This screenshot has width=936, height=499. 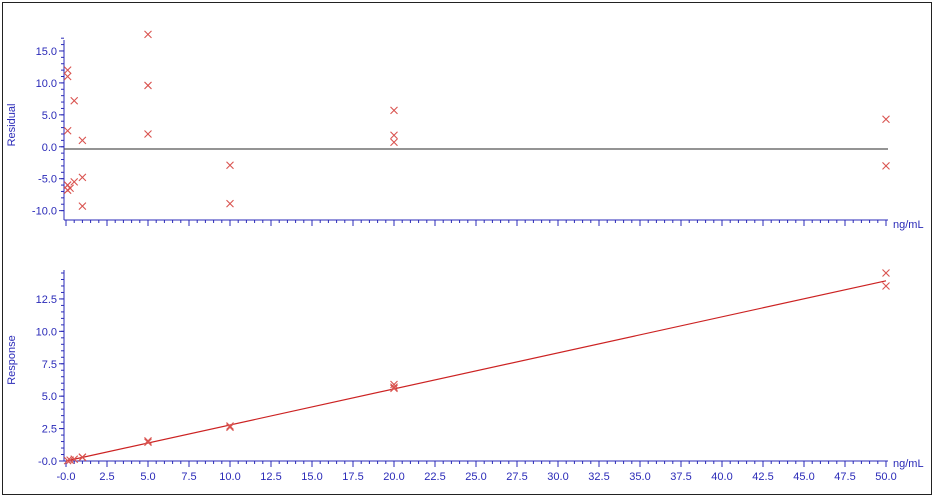 I want to click on response-x-tick-label: 40.0, so click(x=721, y=477).